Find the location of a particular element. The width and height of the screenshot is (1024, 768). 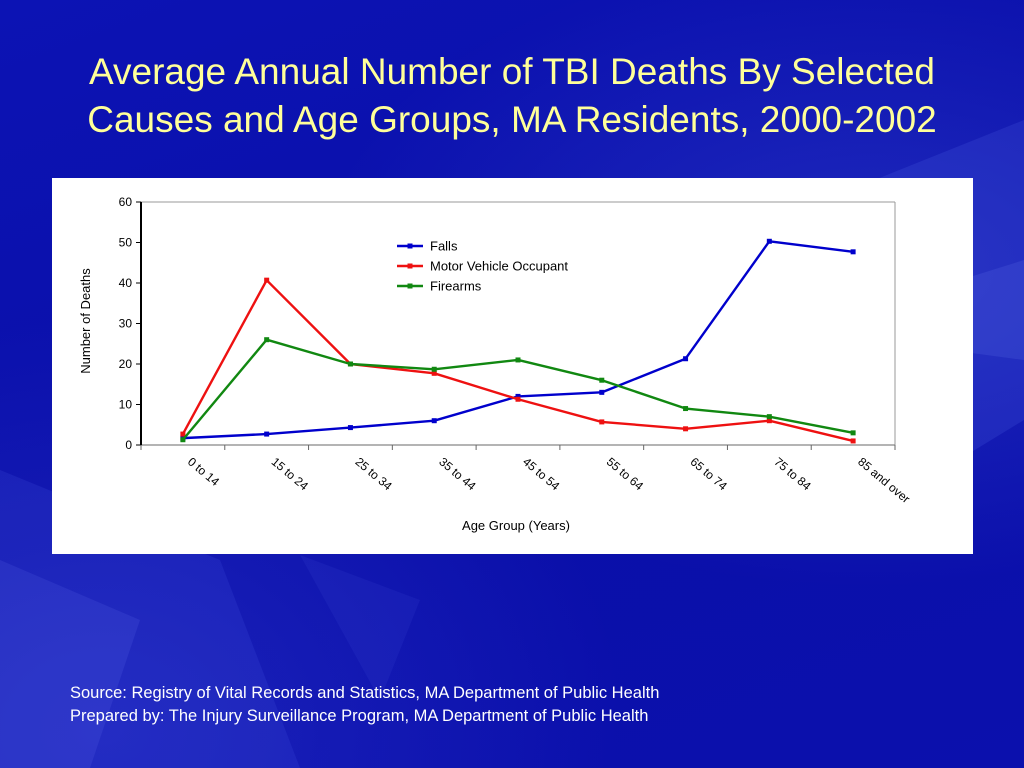

legend-marker-firearms is located at coordinates (410, 286).